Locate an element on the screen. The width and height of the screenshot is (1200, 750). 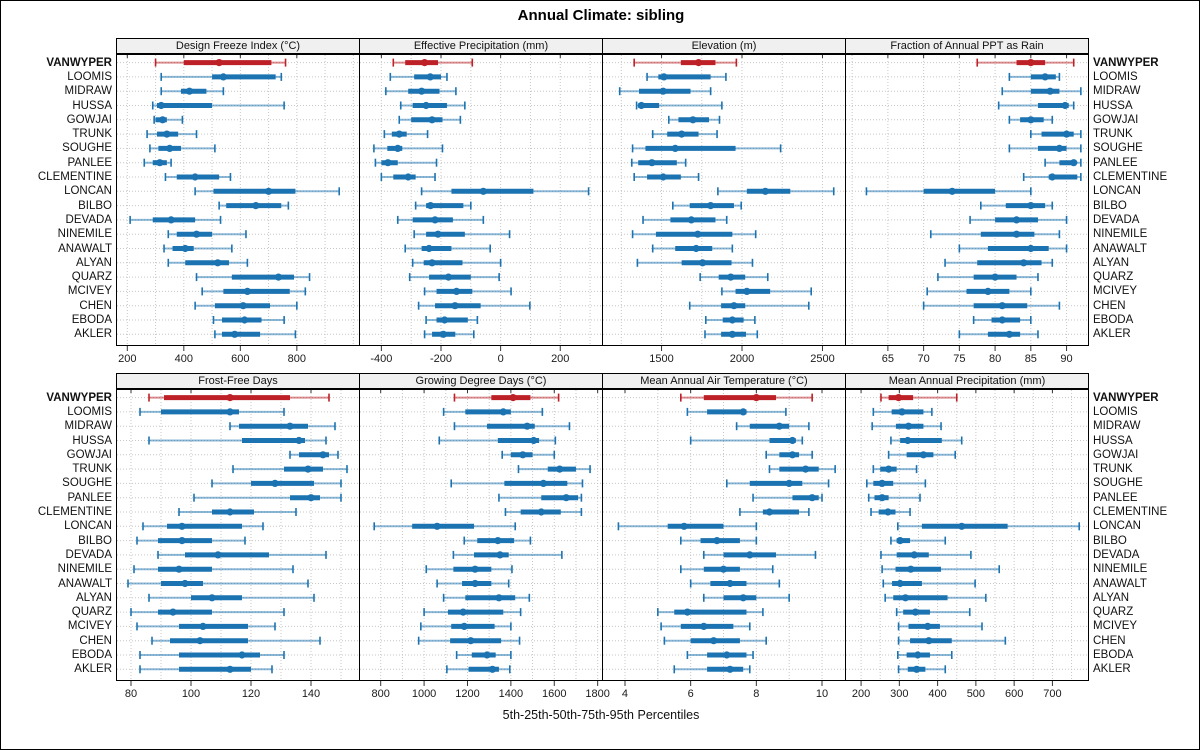
panel-chart-design-freeze-index-c is located at coordinates (238, 202).